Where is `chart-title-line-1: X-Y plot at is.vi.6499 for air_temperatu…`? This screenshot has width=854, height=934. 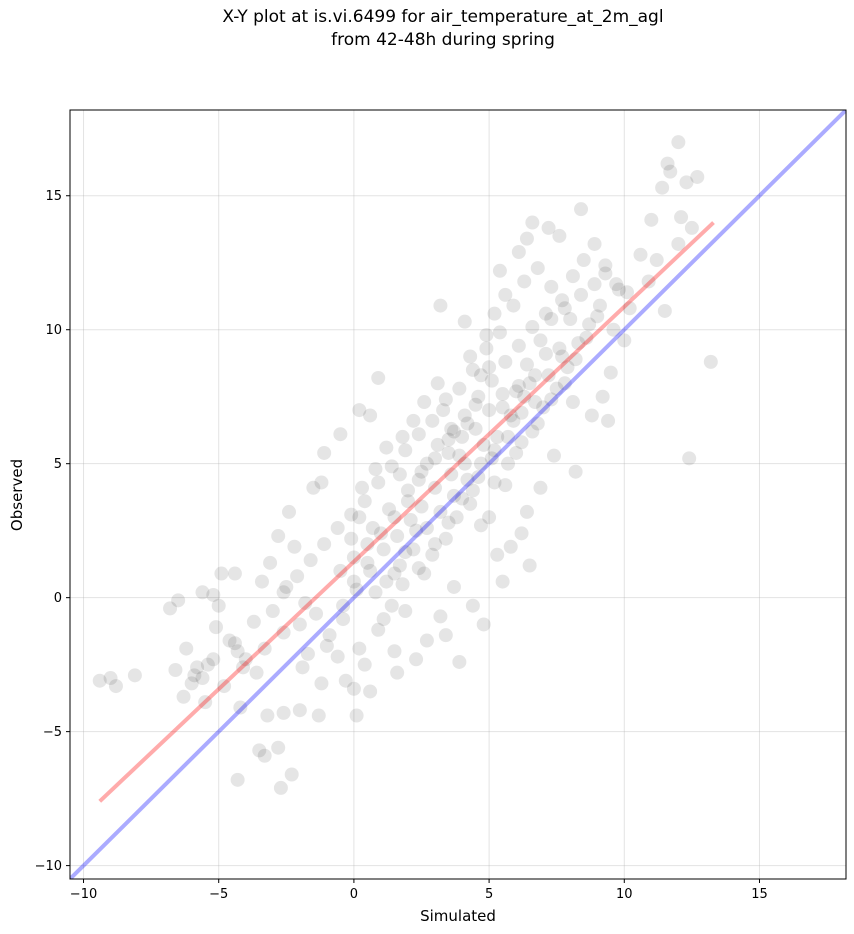 chart-title-line-1: X-Y plot at is.vi.6499 for air_temperatu… is located at coordinates (443, 17).